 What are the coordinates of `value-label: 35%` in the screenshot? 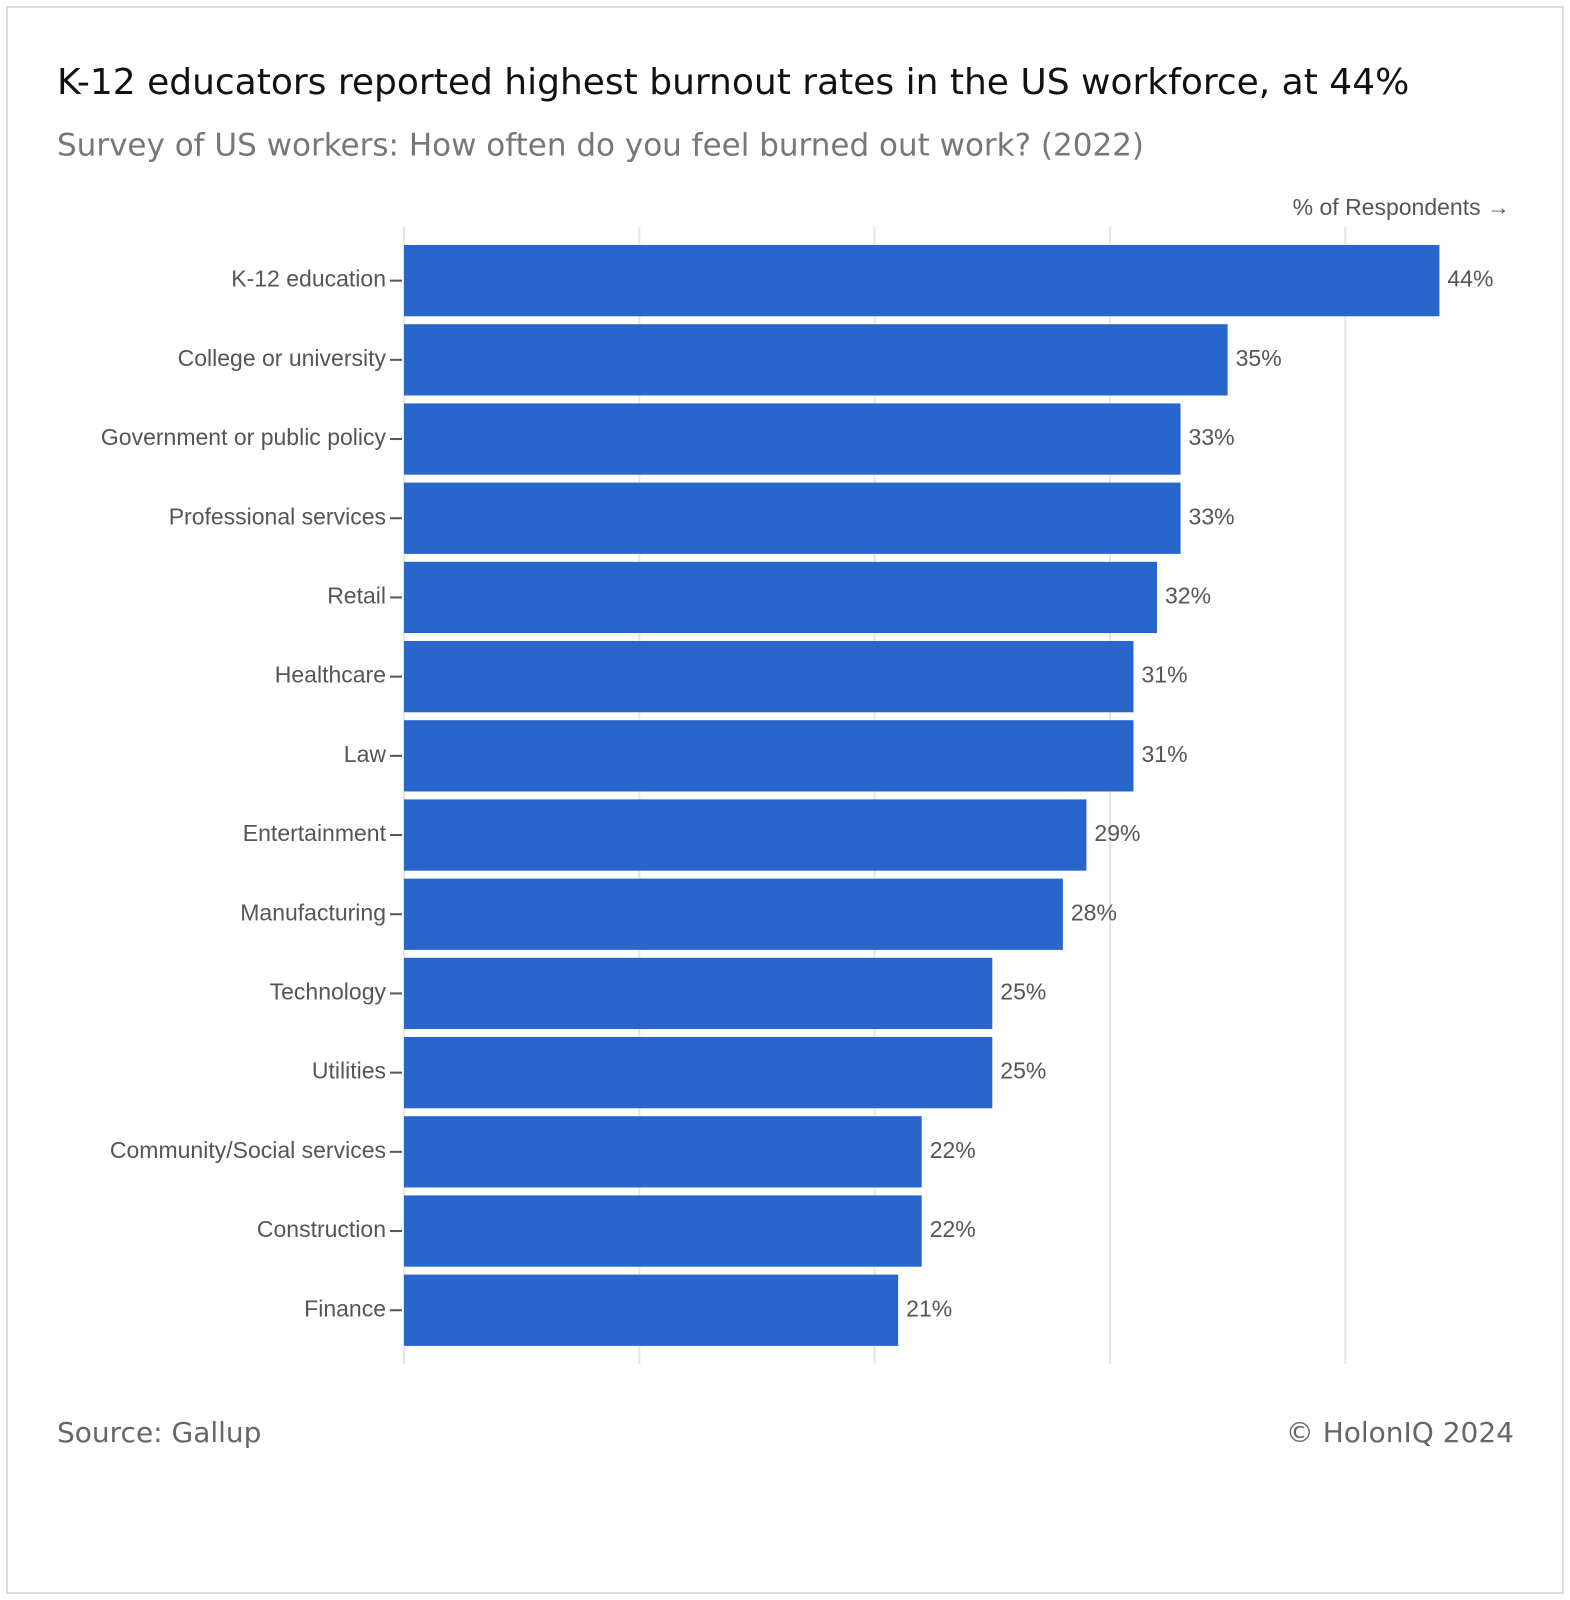 It's located at (1259, 358).